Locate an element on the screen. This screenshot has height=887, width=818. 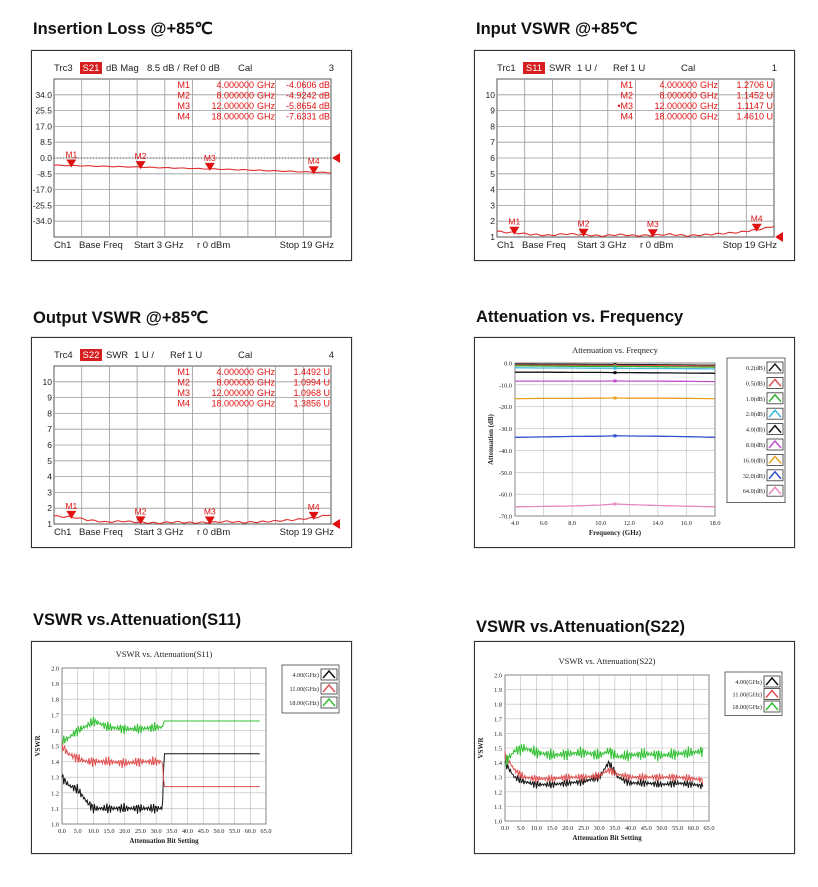
format-label: dB Mag is located at coordinates (122, 68).